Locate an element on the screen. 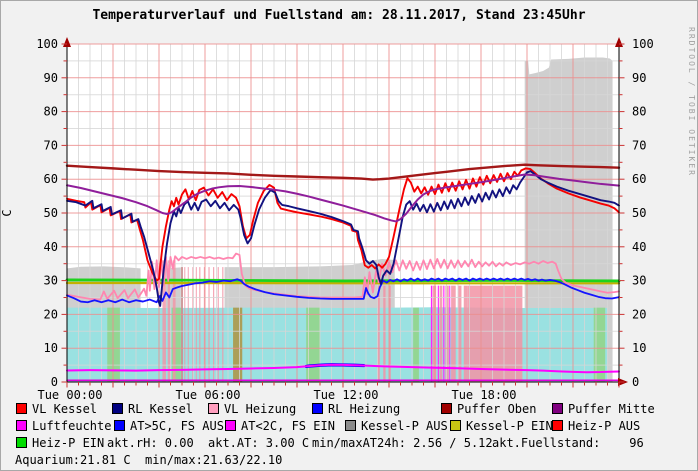 The width and height of the screenshot is (698, 471). y-tick-label-right: 30 is located at coordinates (639, 281).